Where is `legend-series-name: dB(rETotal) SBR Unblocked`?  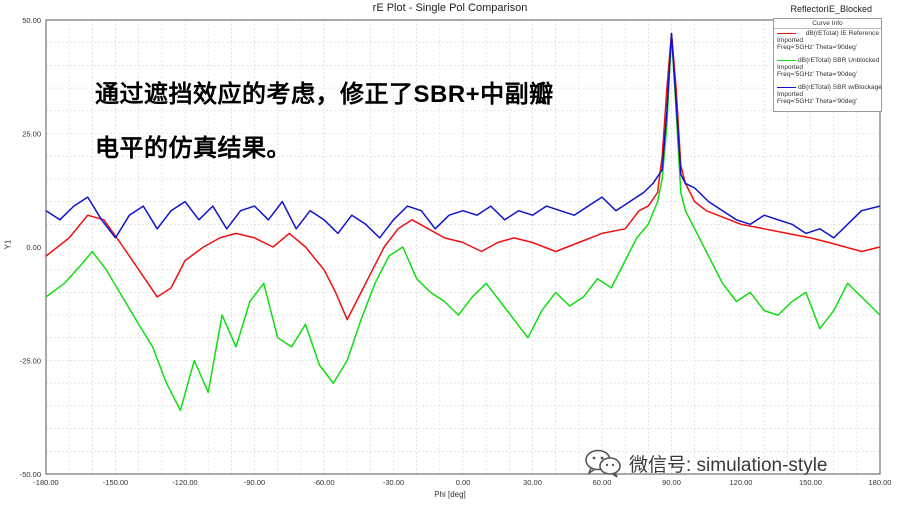
legend-series-name: dB(rETotal) SBR Unblocked is located at coordinates (839, 60).